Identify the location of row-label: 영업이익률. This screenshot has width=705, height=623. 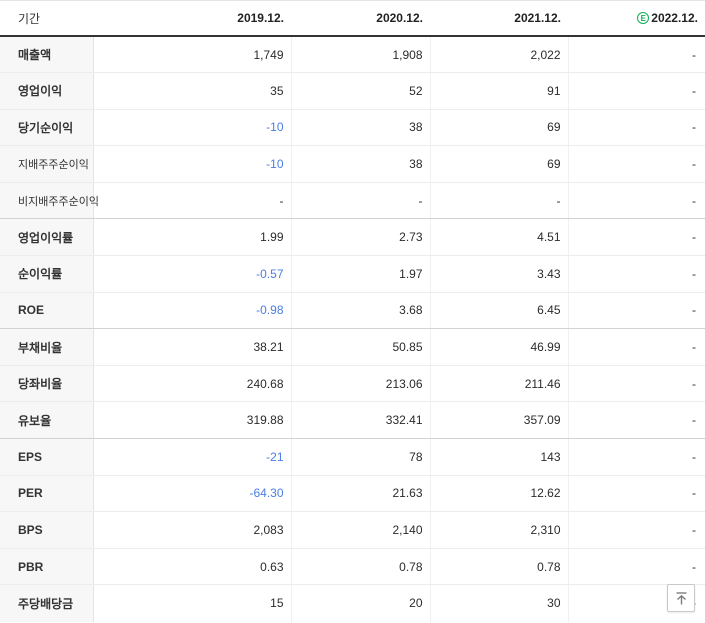
(47, 237).